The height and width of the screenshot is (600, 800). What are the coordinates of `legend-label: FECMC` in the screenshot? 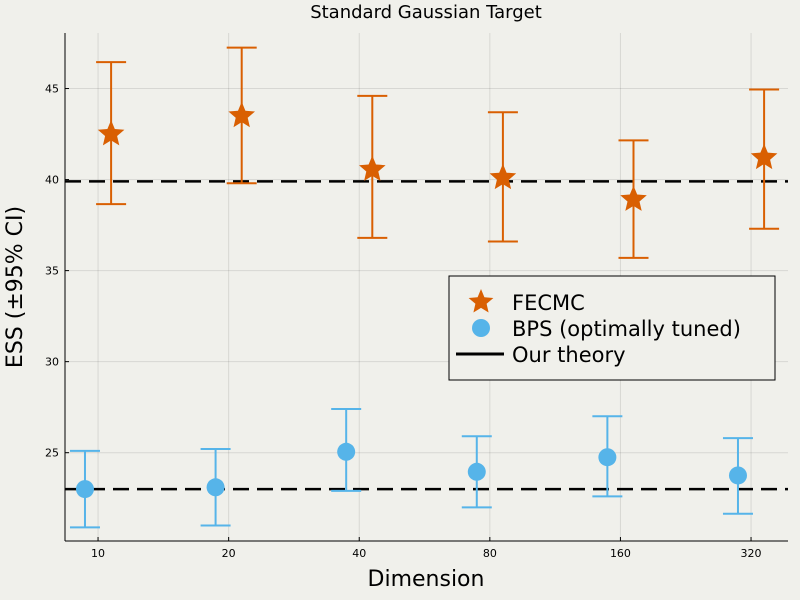 It's located at (548, 303).